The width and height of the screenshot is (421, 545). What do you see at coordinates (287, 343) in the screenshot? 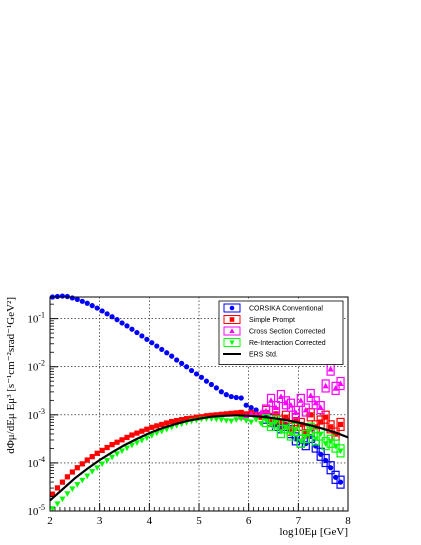
I see `legend-label: Re-Interaction Corrected` at bounding box center [287, 343].